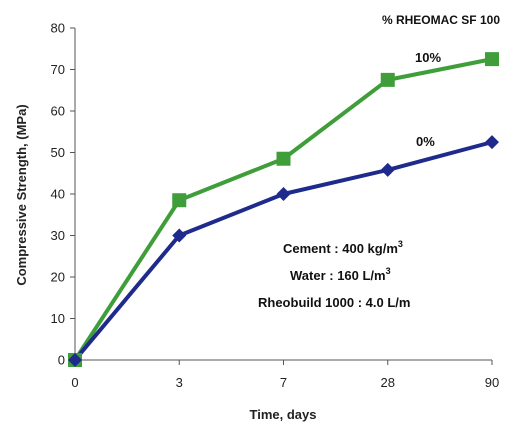 The width and height of the screenshot is (513, 429). Describe the element at coordinates (58, 28) in the screenshot. I see `y-tick-label: 80` at that location.